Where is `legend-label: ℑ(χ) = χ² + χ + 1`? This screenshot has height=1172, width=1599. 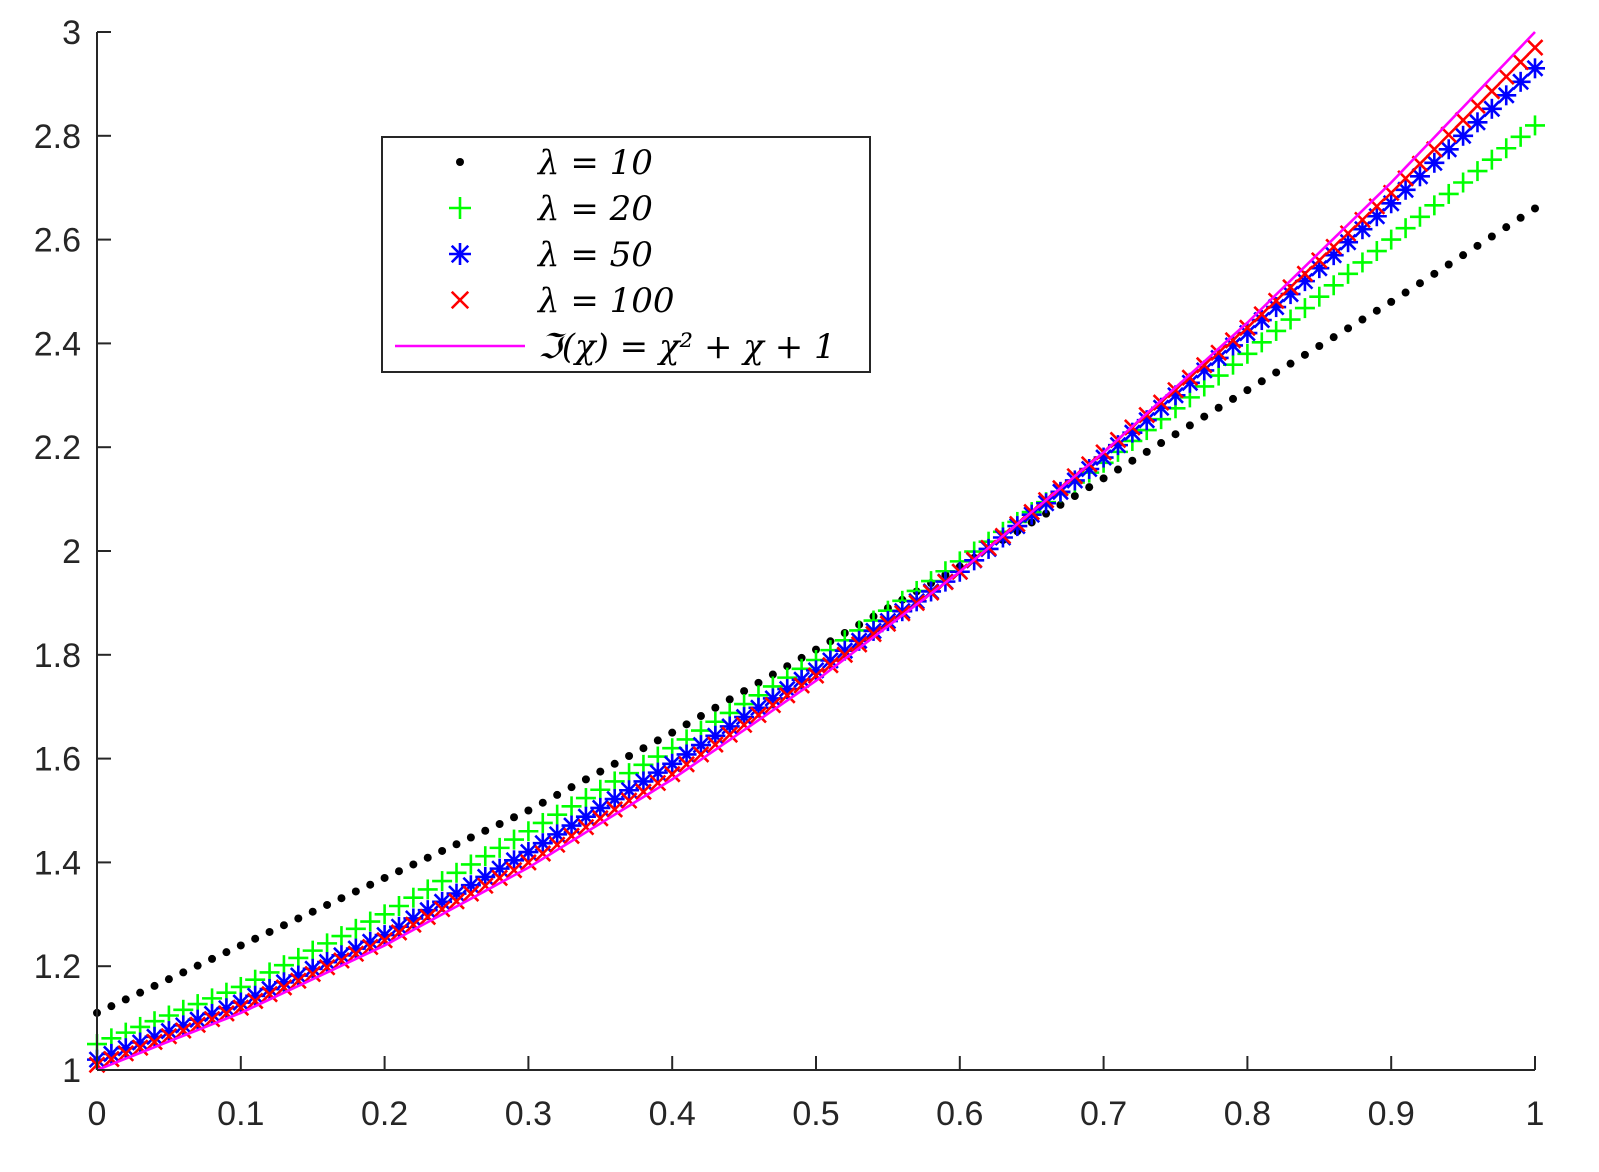
legend-label: ℑ(χ) = χ² + χ + 1 is located at coordinates (687, 347).